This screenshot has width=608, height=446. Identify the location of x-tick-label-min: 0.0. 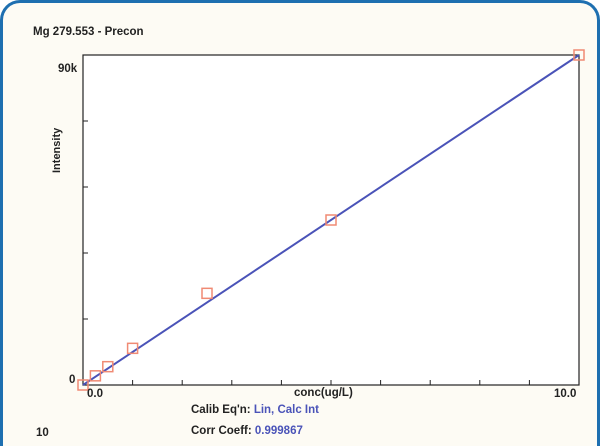
(95, 394).